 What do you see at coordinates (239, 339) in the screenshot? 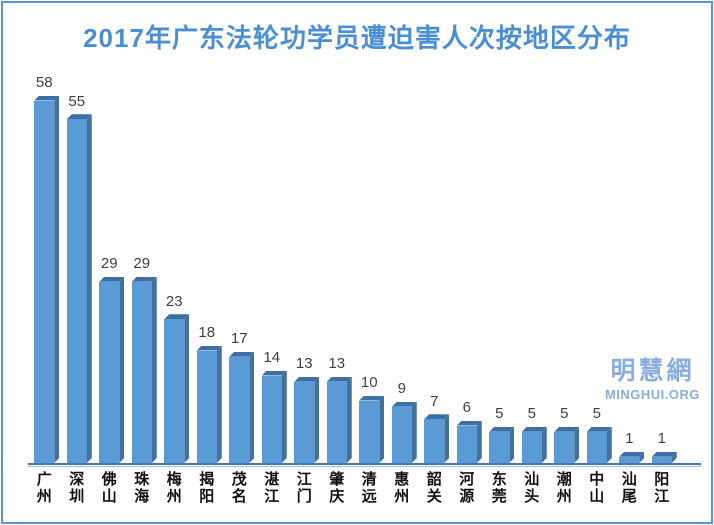
I see `bar-value-label: 17` at bounding box center [239, 339].